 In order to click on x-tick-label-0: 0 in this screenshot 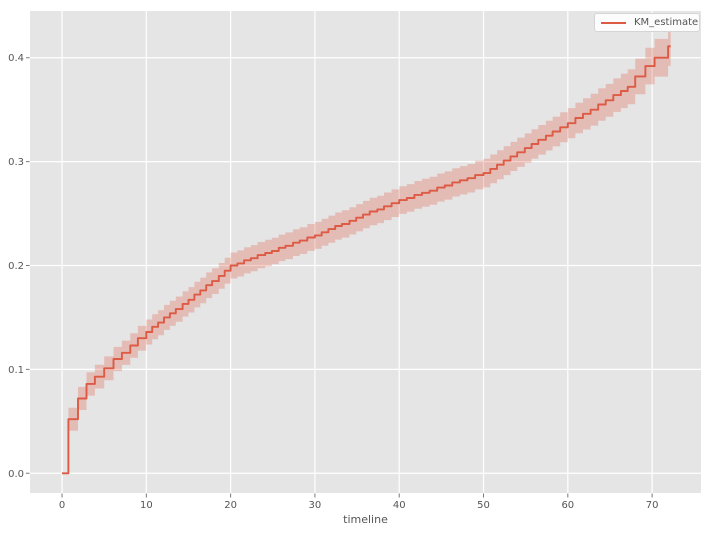, I will do `click(62, 505)`.